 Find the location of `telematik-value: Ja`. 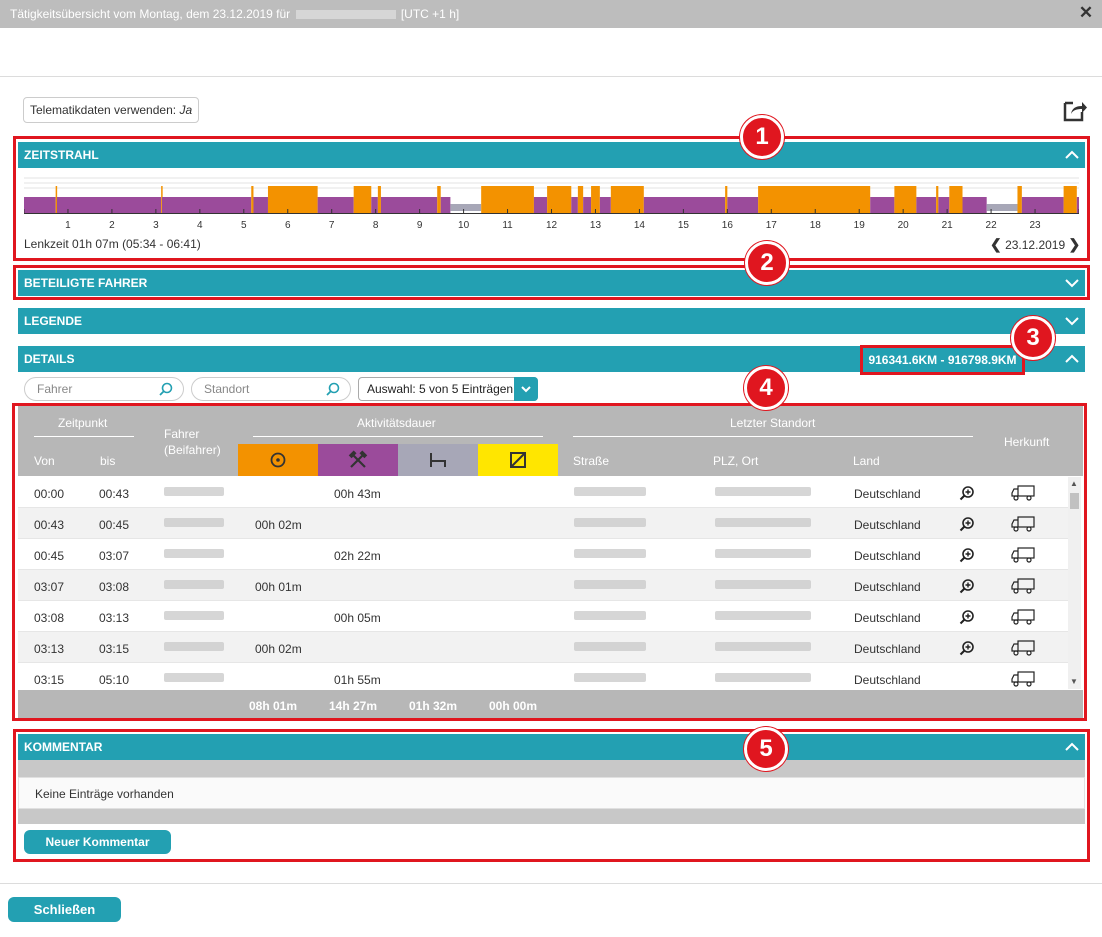

telematik-value: Ja is located at coordinates (186, 110).